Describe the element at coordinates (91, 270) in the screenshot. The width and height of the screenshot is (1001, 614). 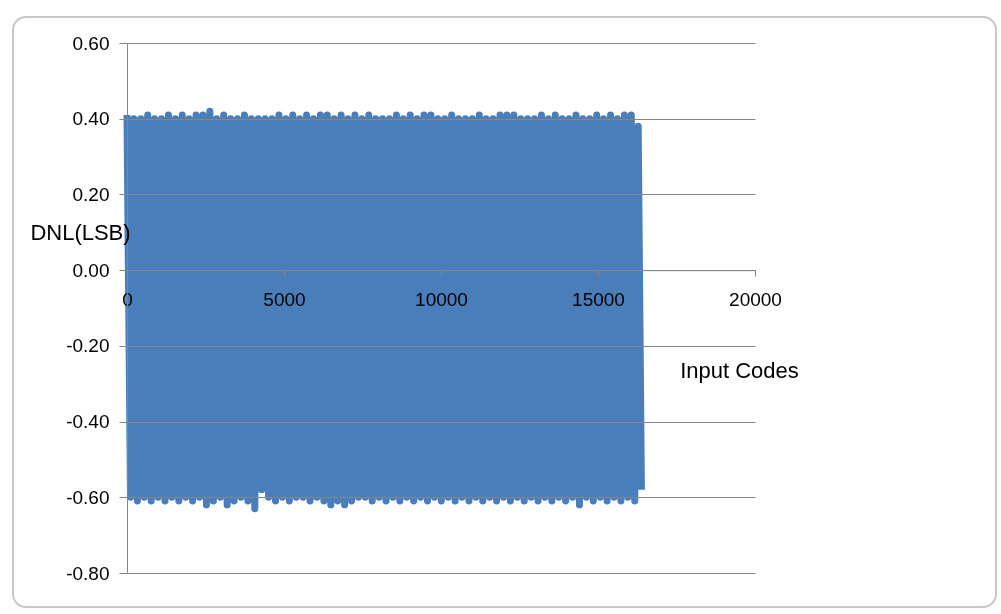
I see `y-tick-label: 0.00` at that location.